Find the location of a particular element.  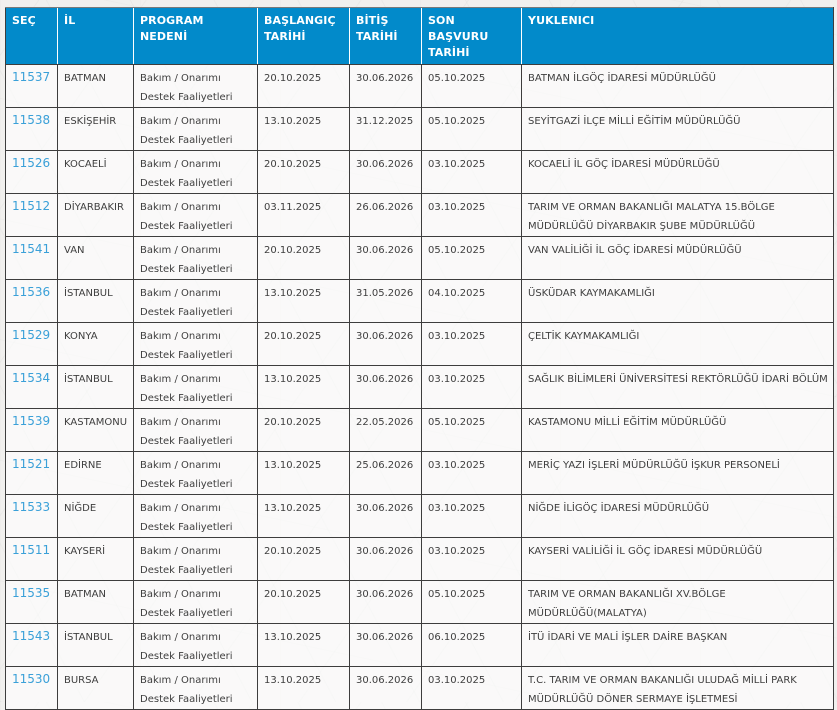

select-id-cell: 11526 is located at coordinates (31, 172).